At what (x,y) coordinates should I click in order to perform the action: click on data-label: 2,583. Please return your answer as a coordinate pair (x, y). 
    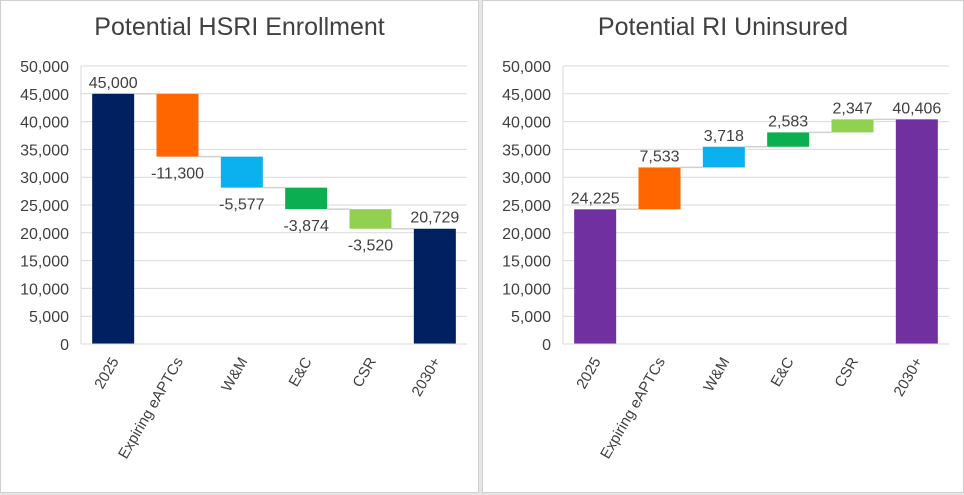
    Looking at the image, I should click on (788, 121).